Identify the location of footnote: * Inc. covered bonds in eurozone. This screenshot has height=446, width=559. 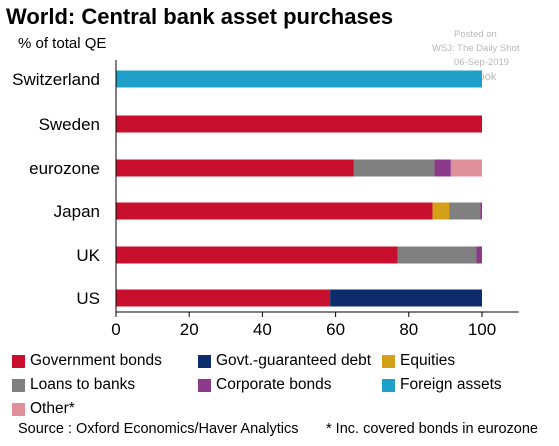
(432, 429).